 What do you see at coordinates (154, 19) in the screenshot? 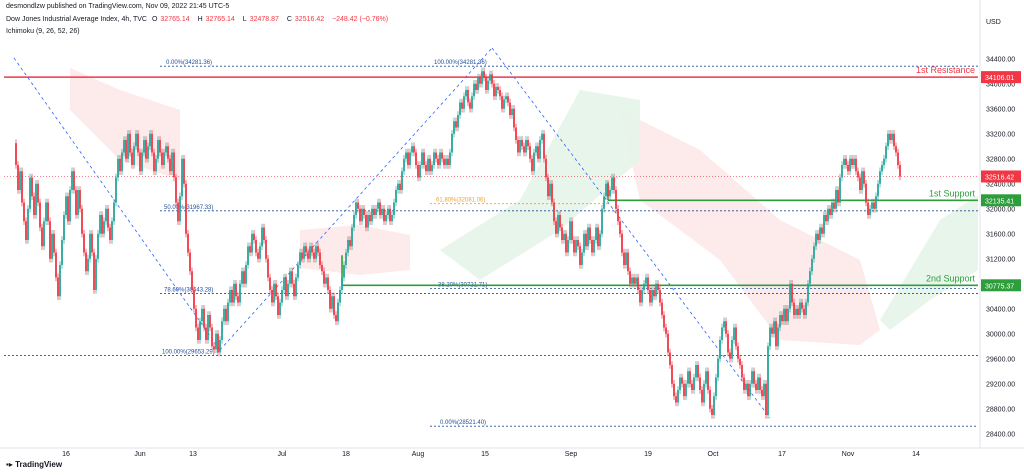
I see `open-label: O` at bounding box center [154, 19].